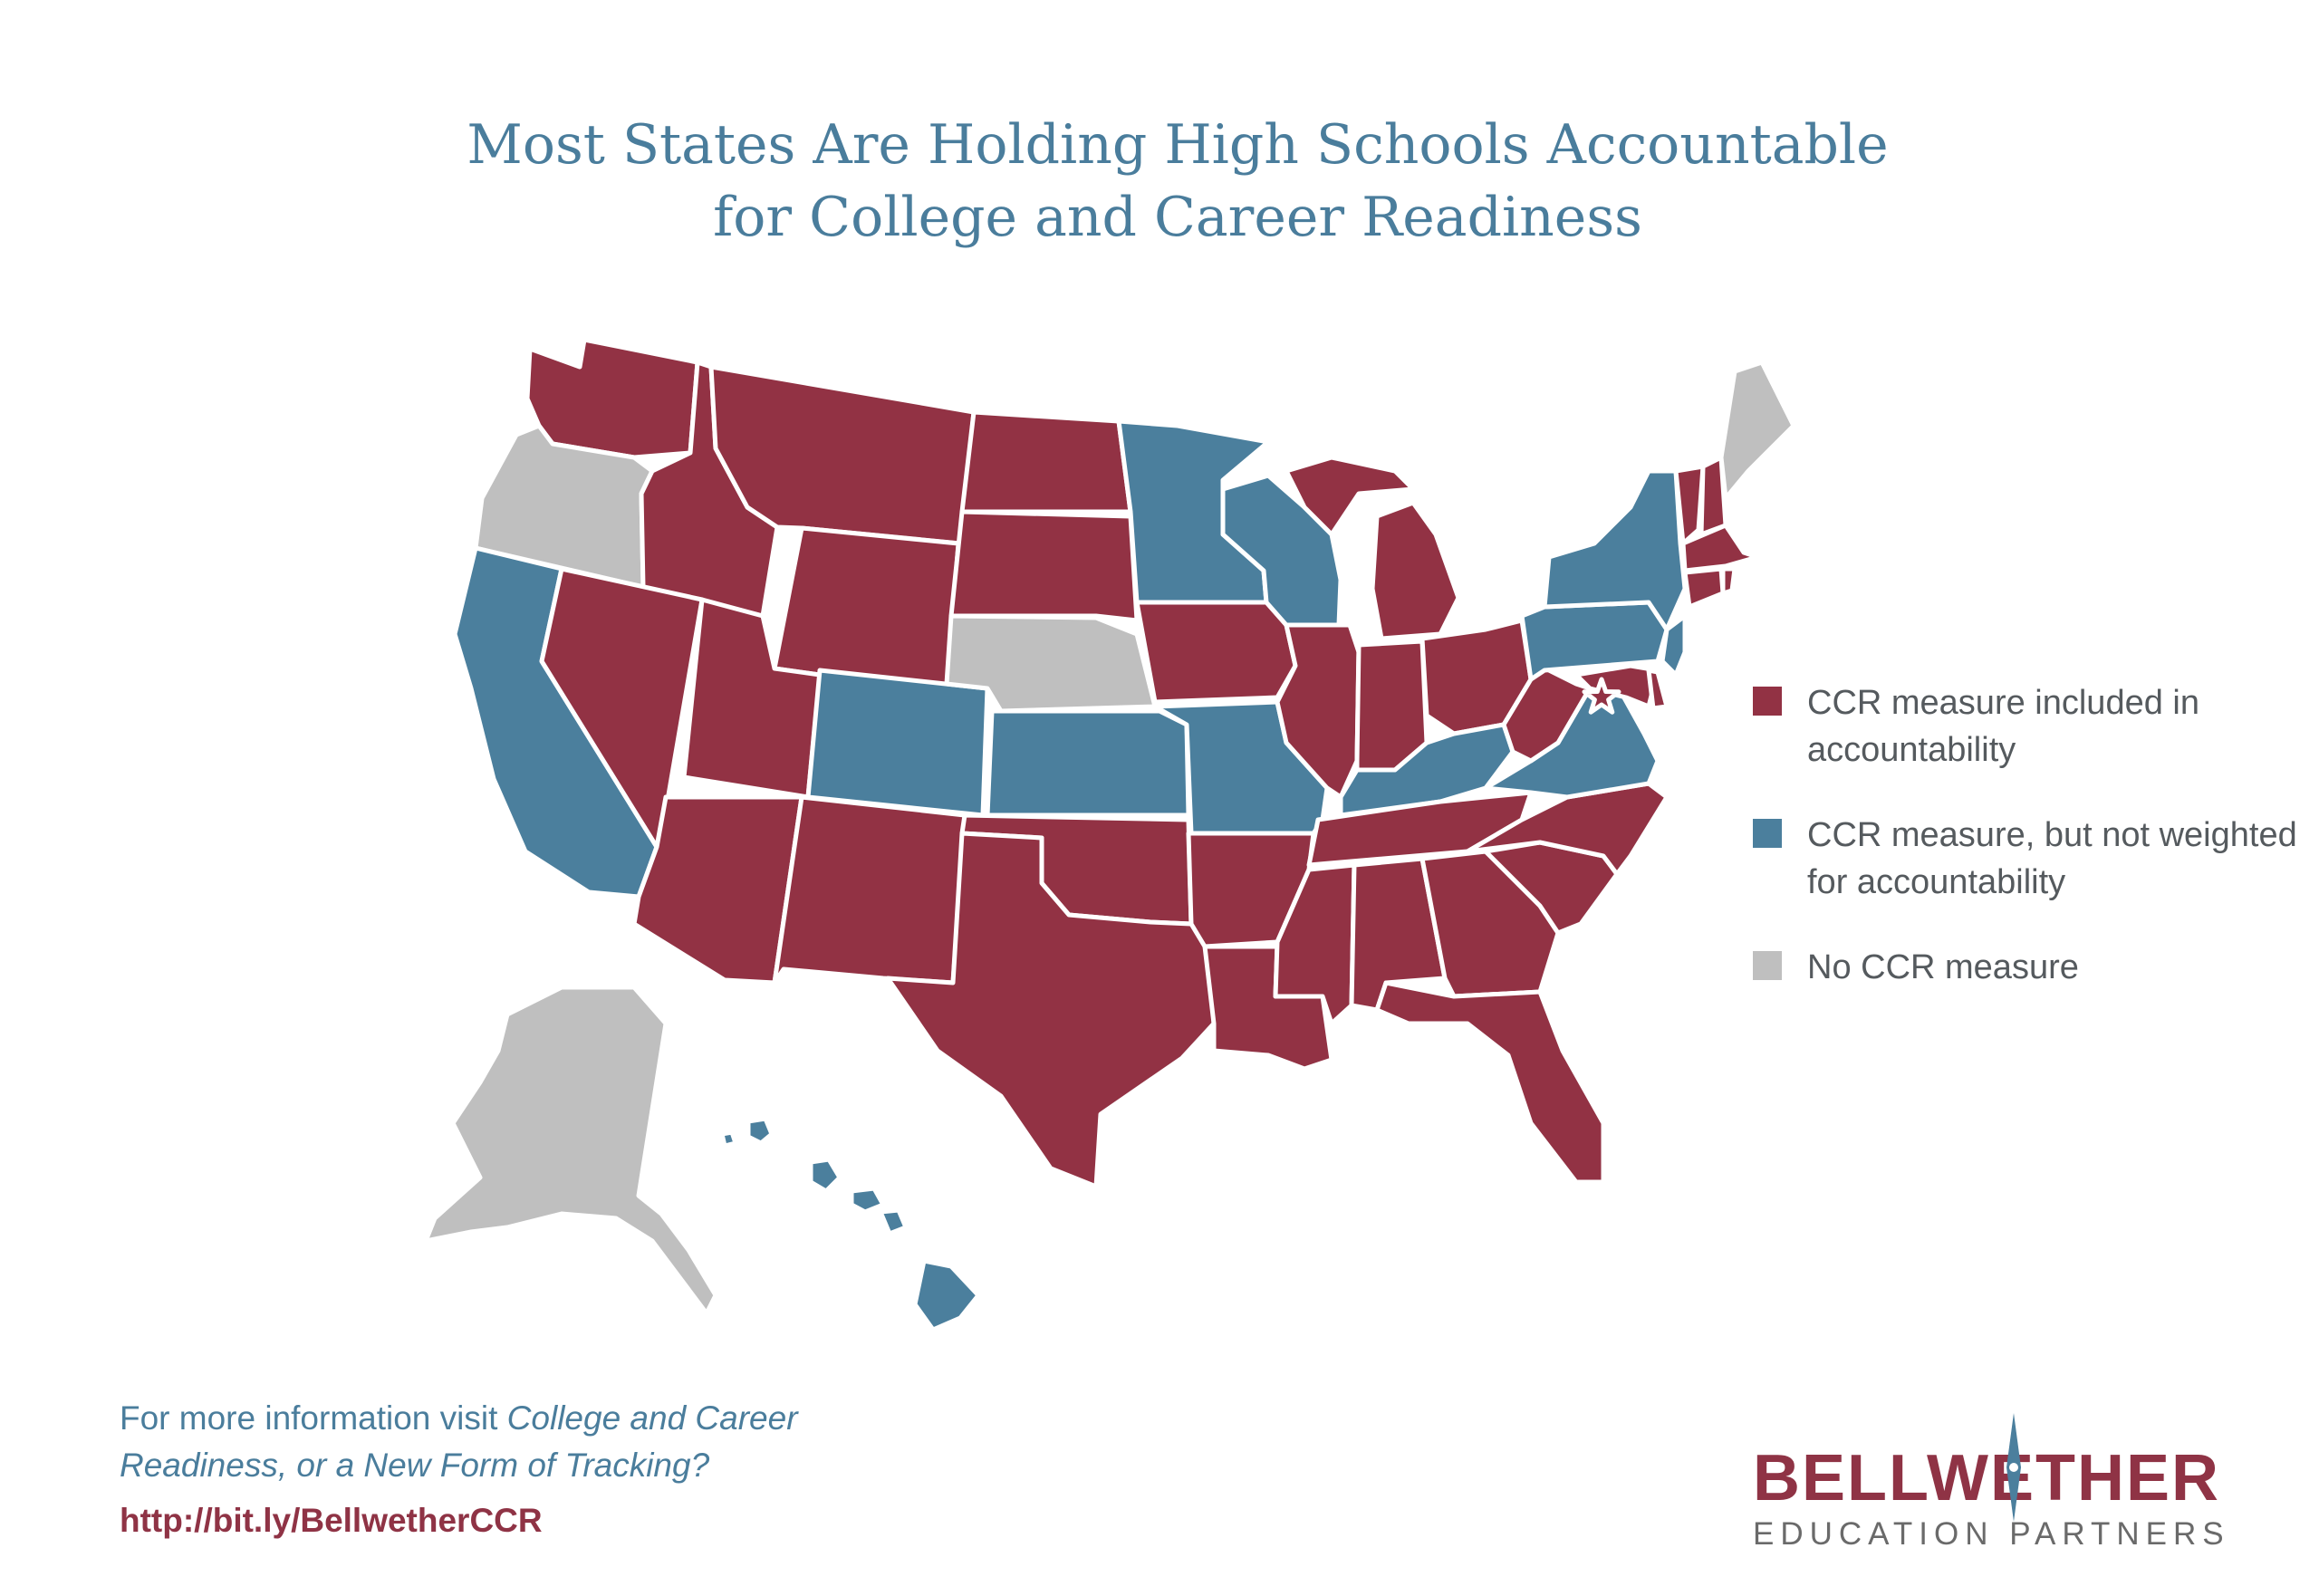 Image resolution: width=2319 pixels, height=1596 pixels. I want to click on bellwether-logo: BELLWETHER EDUCATION PARTNERS, so click(2002, 1483).